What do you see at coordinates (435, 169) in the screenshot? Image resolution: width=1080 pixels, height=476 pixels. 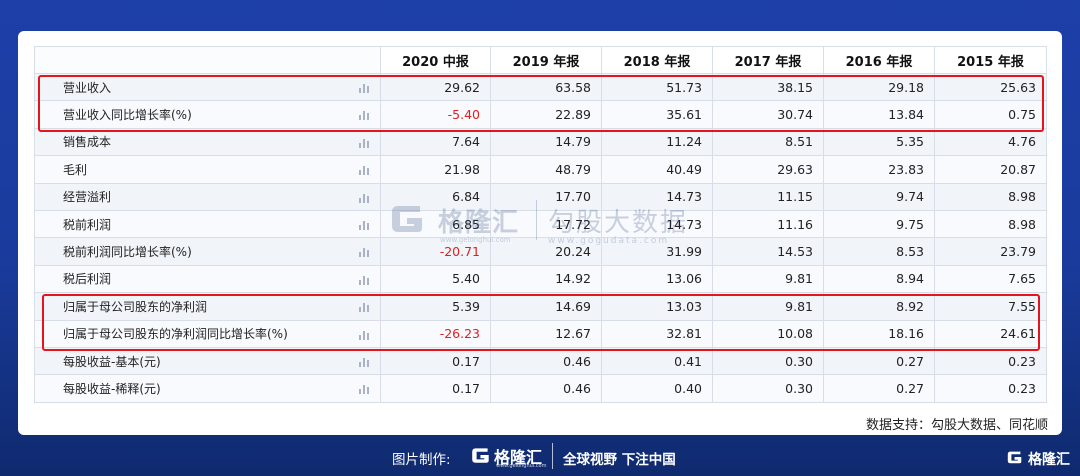 I see `value-cell: 21.98` at bounding box center [435, 169].